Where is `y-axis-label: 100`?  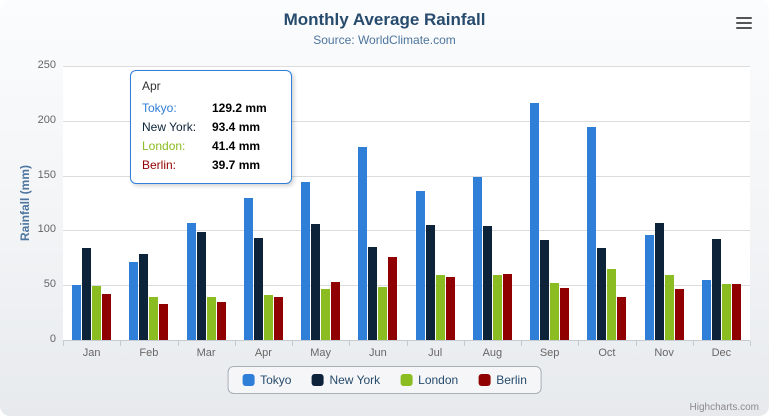 y-axis-label: 100 is located at coordinates (46, 229).